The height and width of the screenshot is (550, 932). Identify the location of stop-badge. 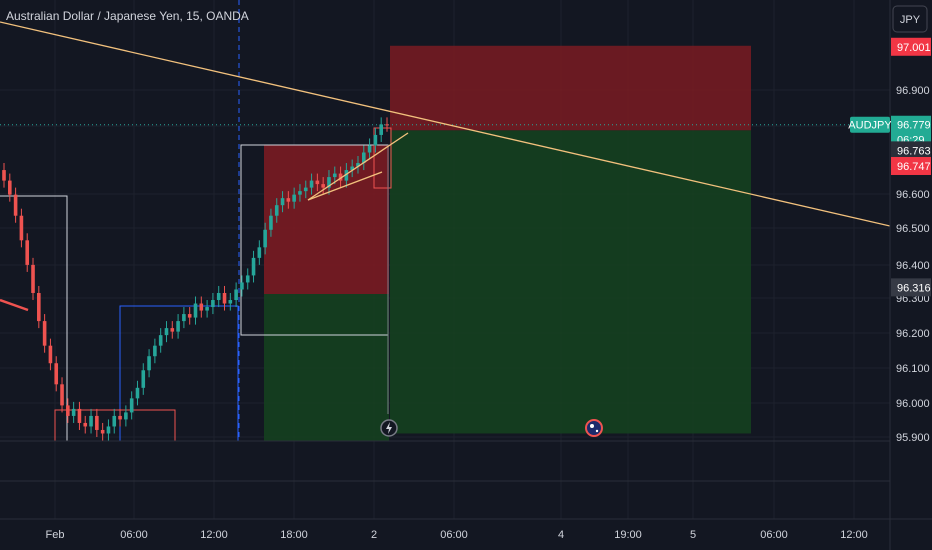
(911, 46).